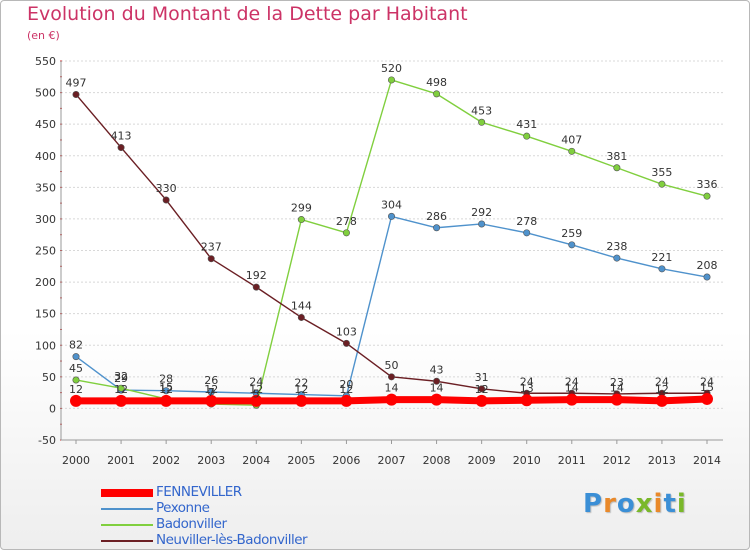 The image size is (750, 550). I want to click on x-tick-label: 2011, so click(572, 460).